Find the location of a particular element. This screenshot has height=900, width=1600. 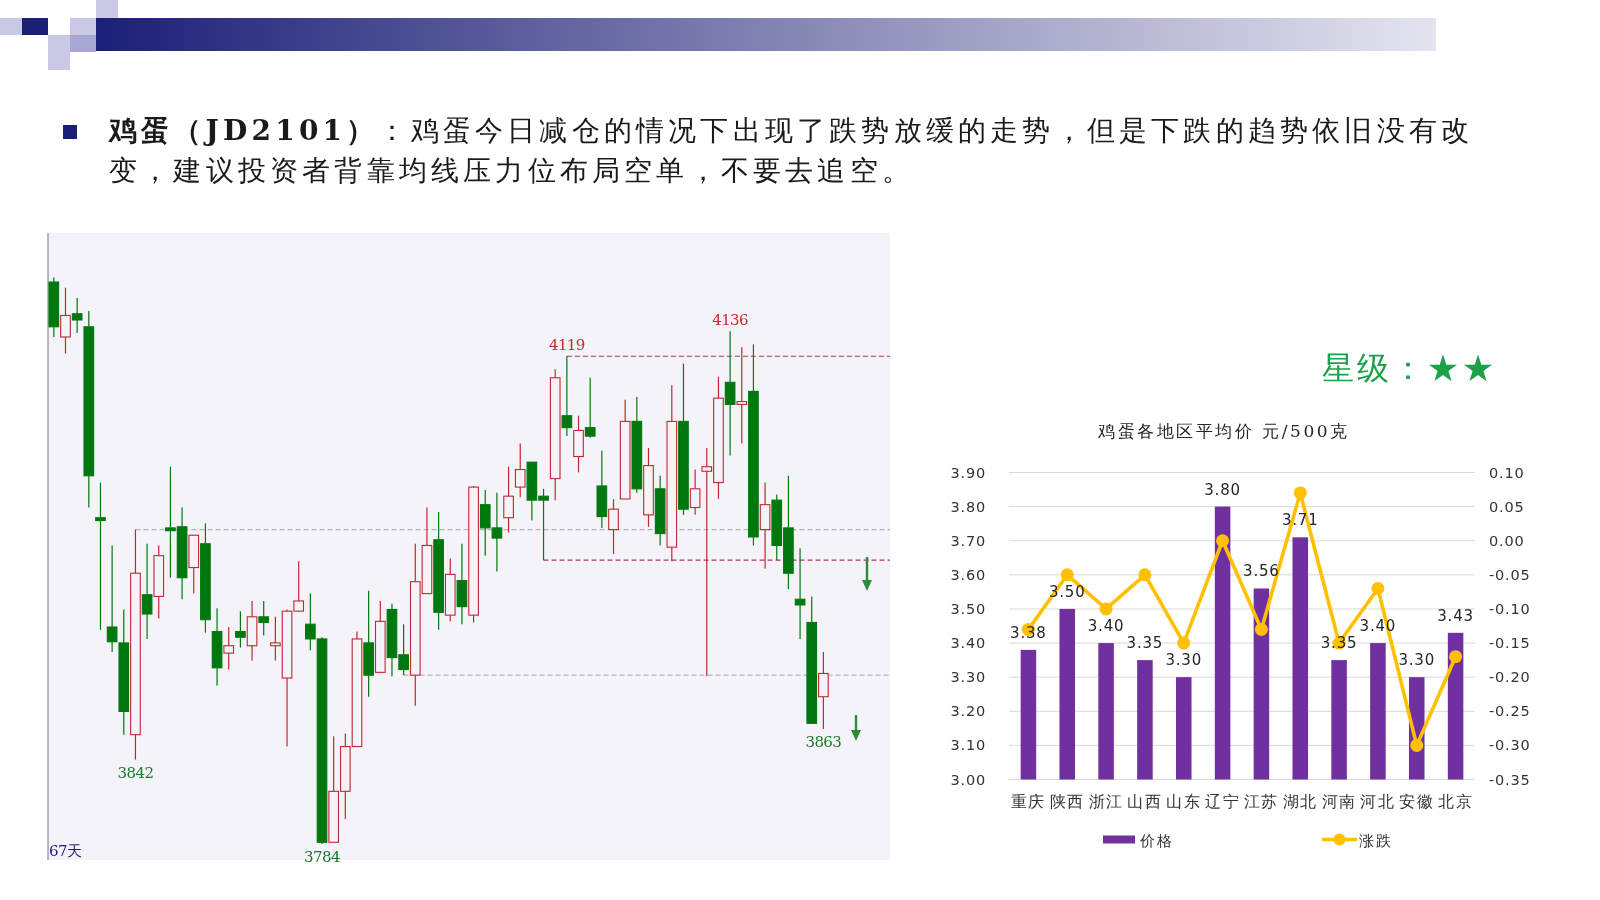

x-tick-label: 浙江 is located at coordinates (1106, 801).